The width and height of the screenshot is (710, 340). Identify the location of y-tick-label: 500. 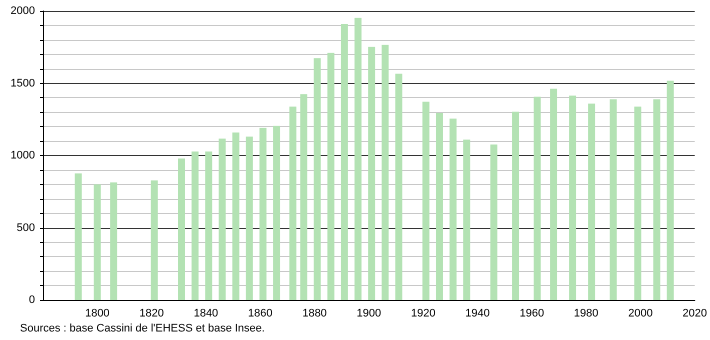
(25, 228).